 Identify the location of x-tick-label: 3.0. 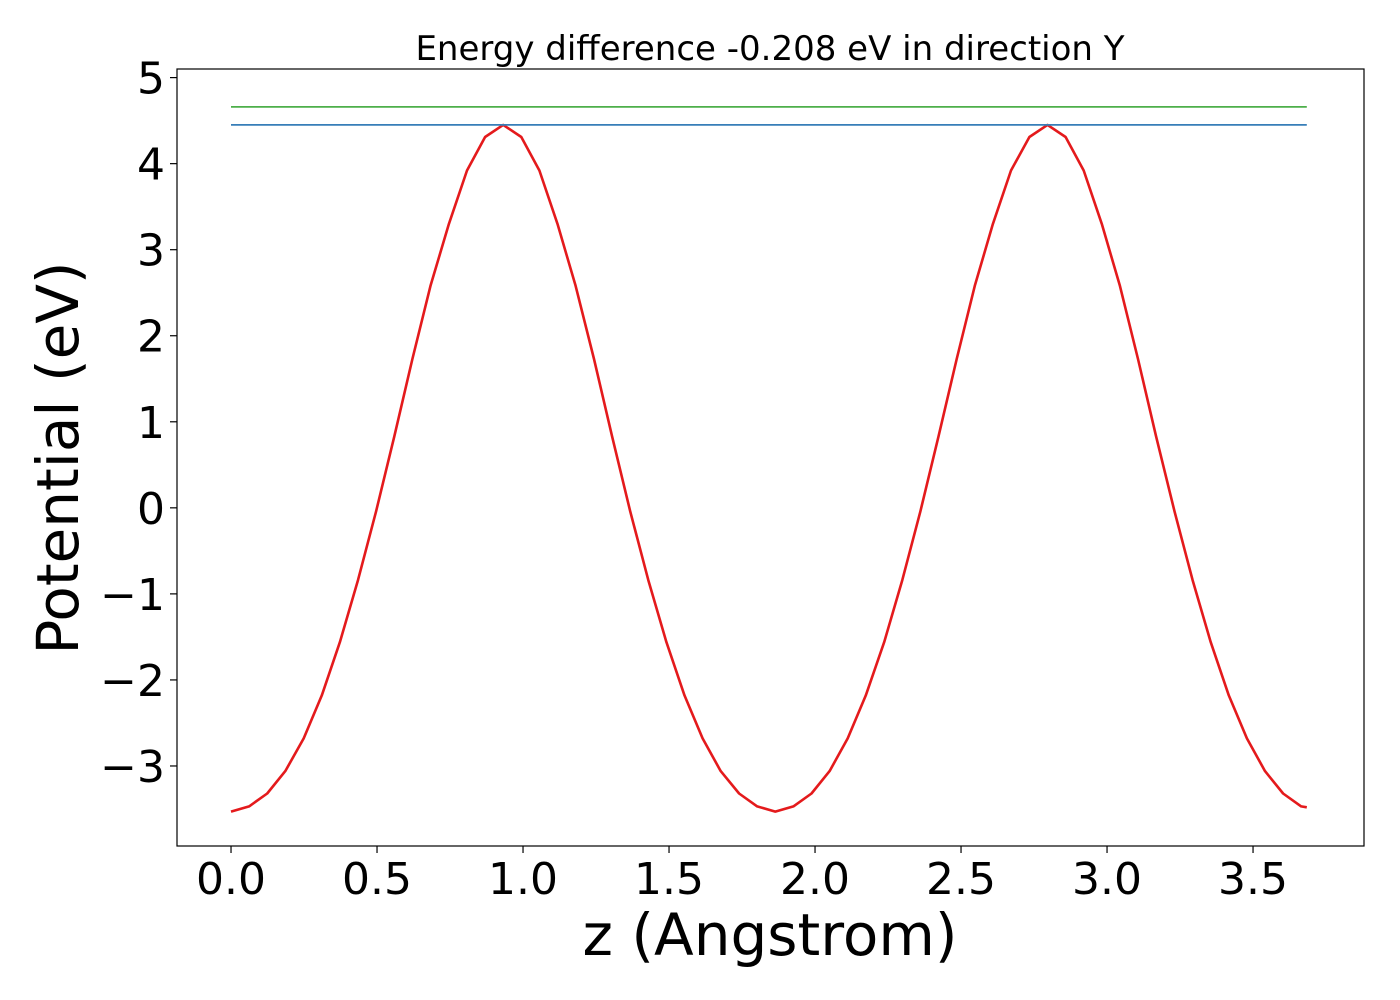
(1107, 879).